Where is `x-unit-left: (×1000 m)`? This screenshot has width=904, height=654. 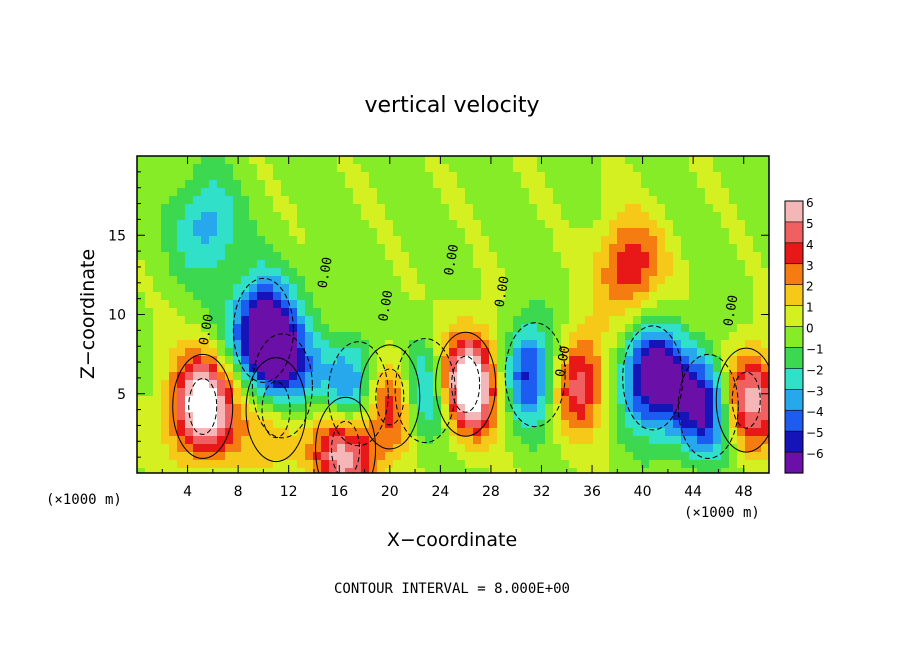
x-unit-left: (×1000 m) is located at coordinates (84, 500).